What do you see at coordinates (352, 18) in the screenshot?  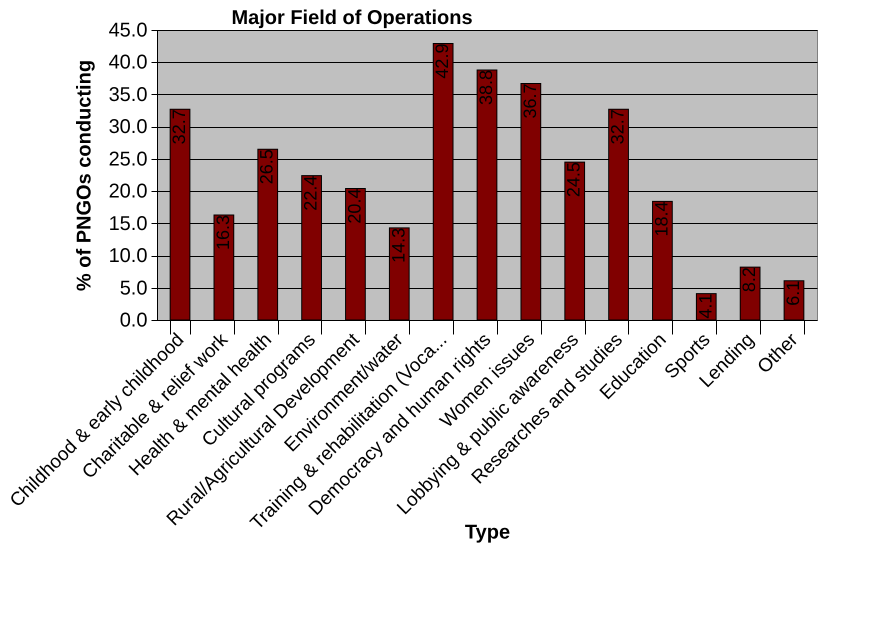 I see `chart-title: Major Field of Operations` at bounding box center [352, 18].